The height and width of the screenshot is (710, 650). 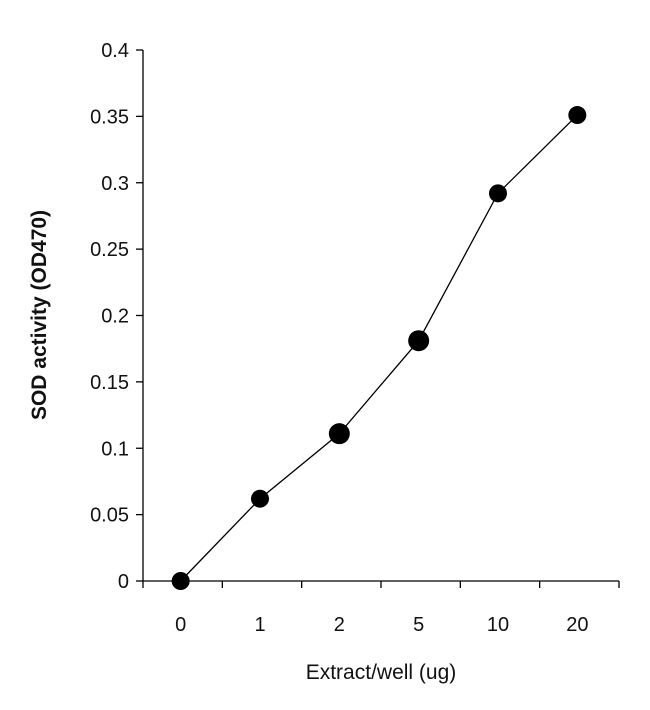 I want to click on y-tick-label: 0.05, so click(x=109, y=516).